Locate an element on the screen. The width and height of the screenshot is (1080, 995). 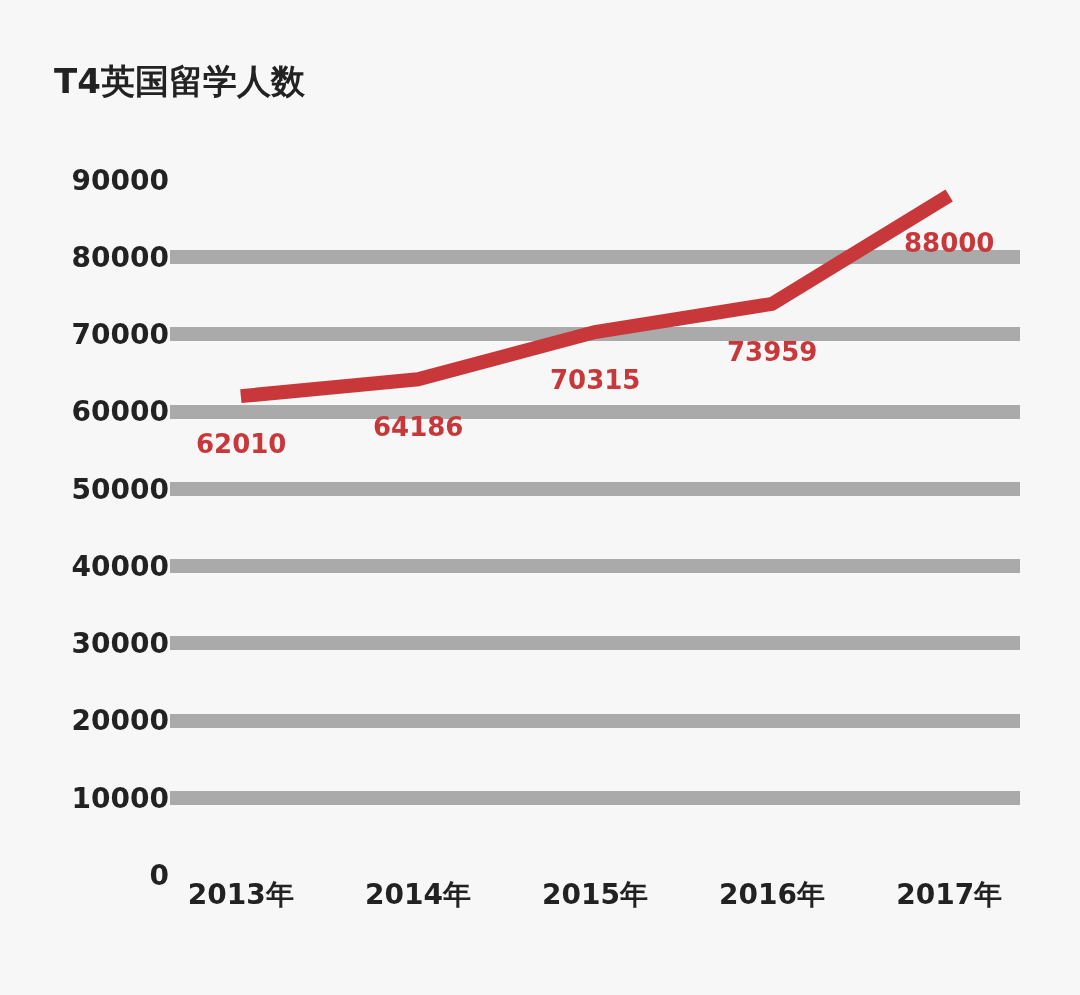
y-tick-label: 60000 is located at coordinates (120, 412).